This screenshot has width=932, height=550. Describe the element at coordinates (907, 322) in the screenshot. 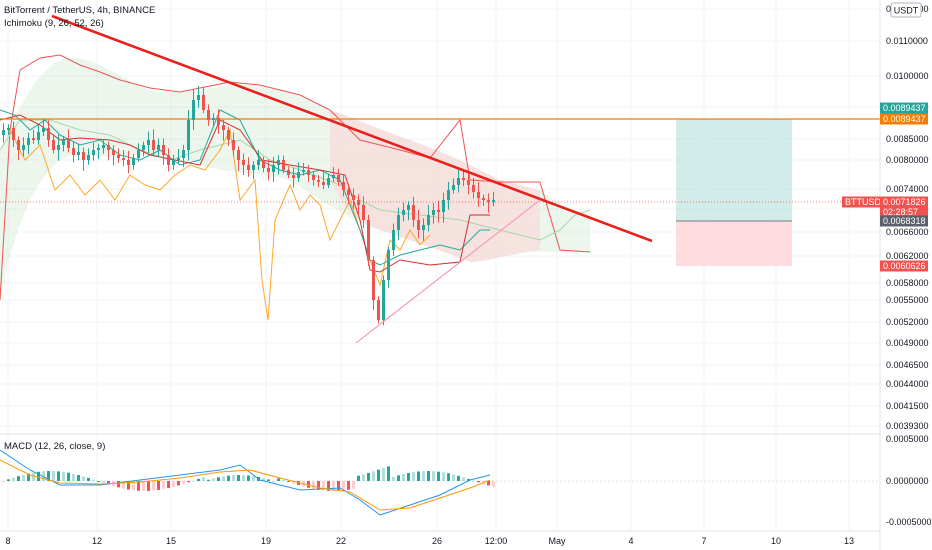

I see `price-tick-label: 0.0052000` at that location.